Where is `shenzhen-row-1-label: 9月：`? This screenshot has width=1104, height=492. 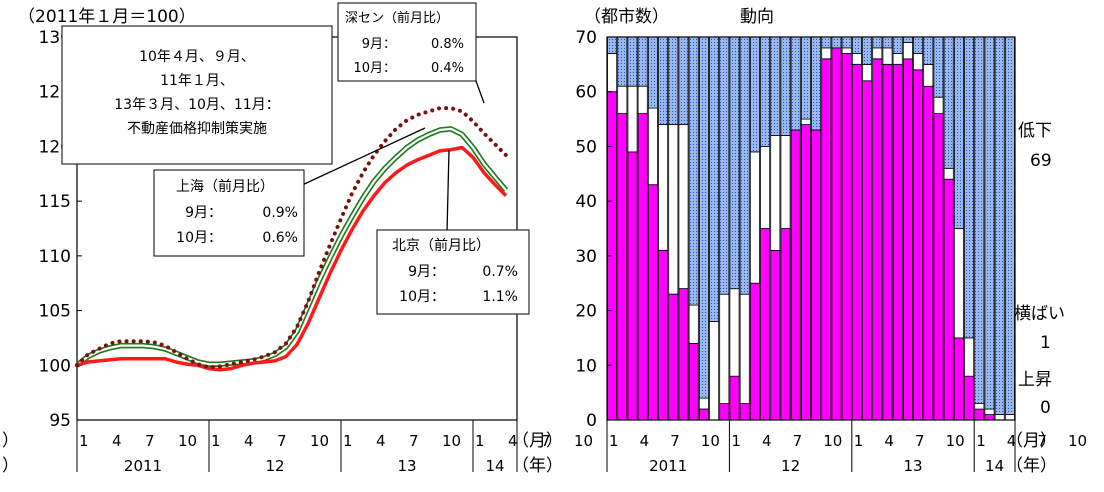 shenzhen-row-1-label: 9月： is located at coordinates (379, 44).